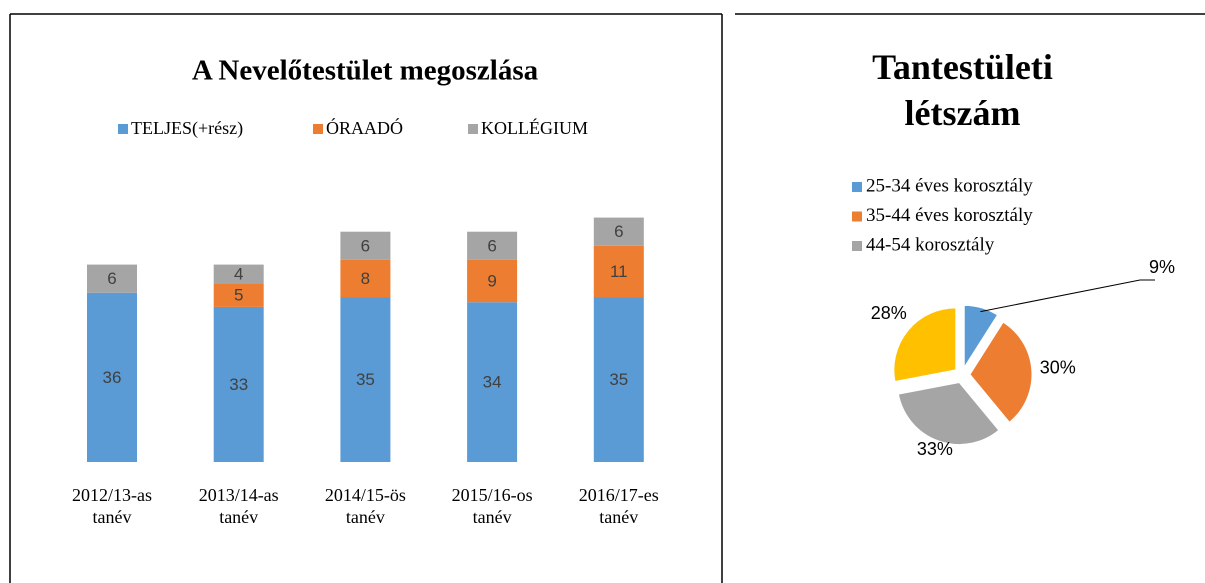 This screenshot has width=1205, height=583. I want to click on data-label: 8, so click(365, 278).